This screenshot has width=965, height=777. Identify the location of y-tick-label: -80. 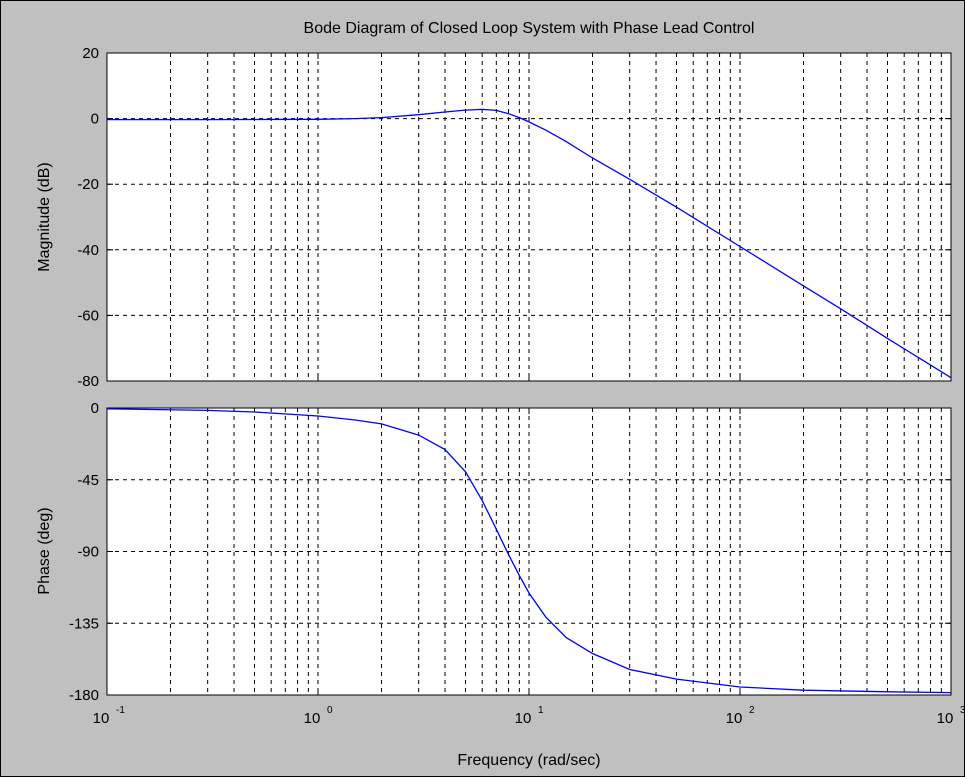
(88, 381).